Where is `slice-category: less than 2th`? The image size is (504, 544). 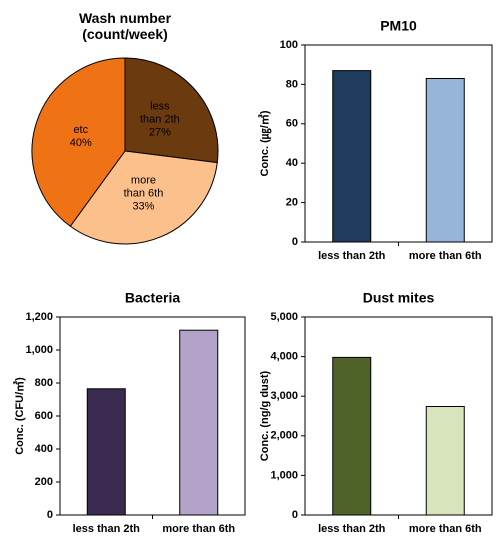
slice-category: less than 2th is located at coordinates (159, 113).